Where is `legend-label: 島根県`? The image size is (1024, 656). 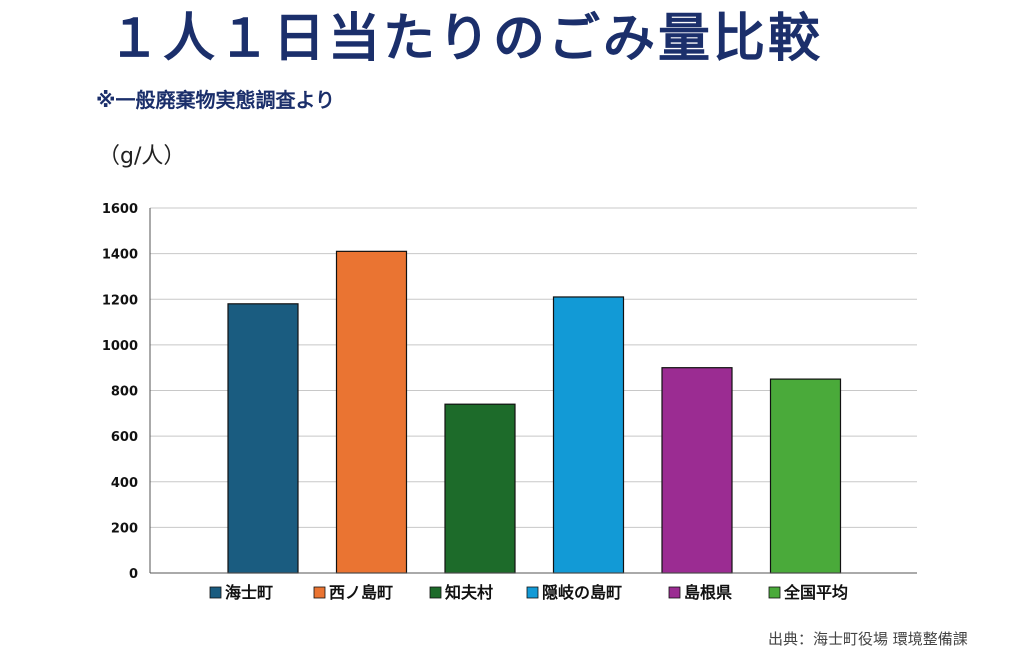
legend-label: 島根県 is located at coordinates (708, 592).